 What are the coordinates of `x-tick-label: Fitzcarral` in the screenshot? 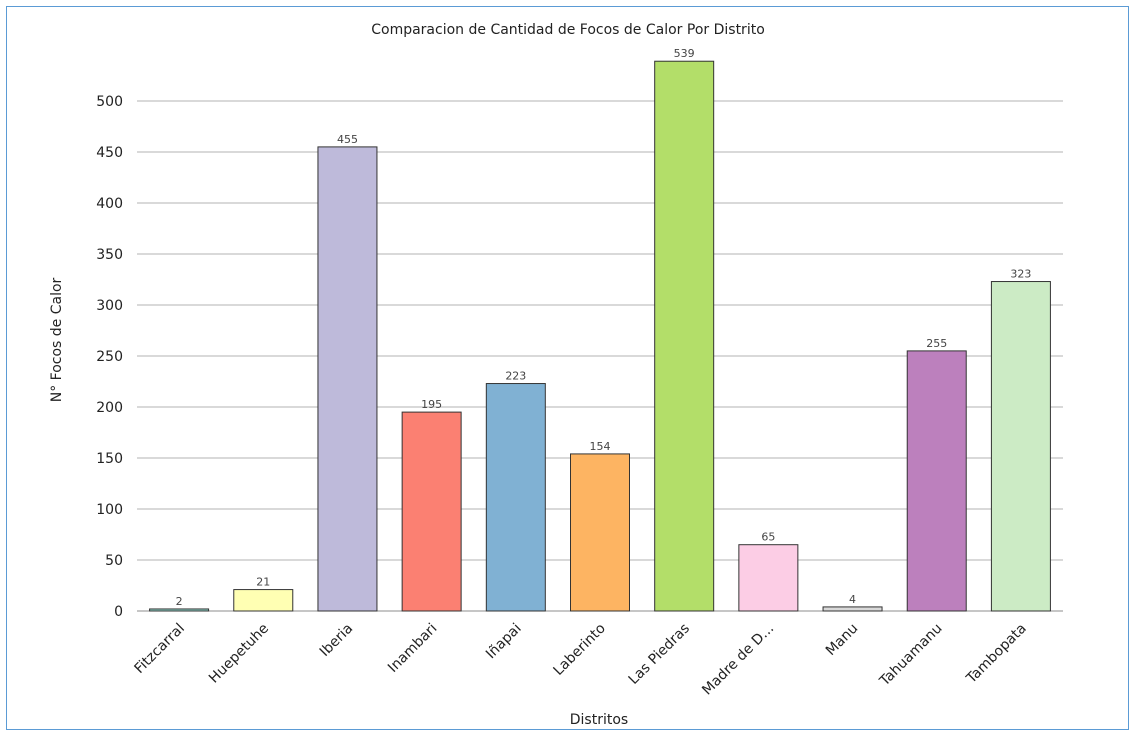 It's located at (160, 649).